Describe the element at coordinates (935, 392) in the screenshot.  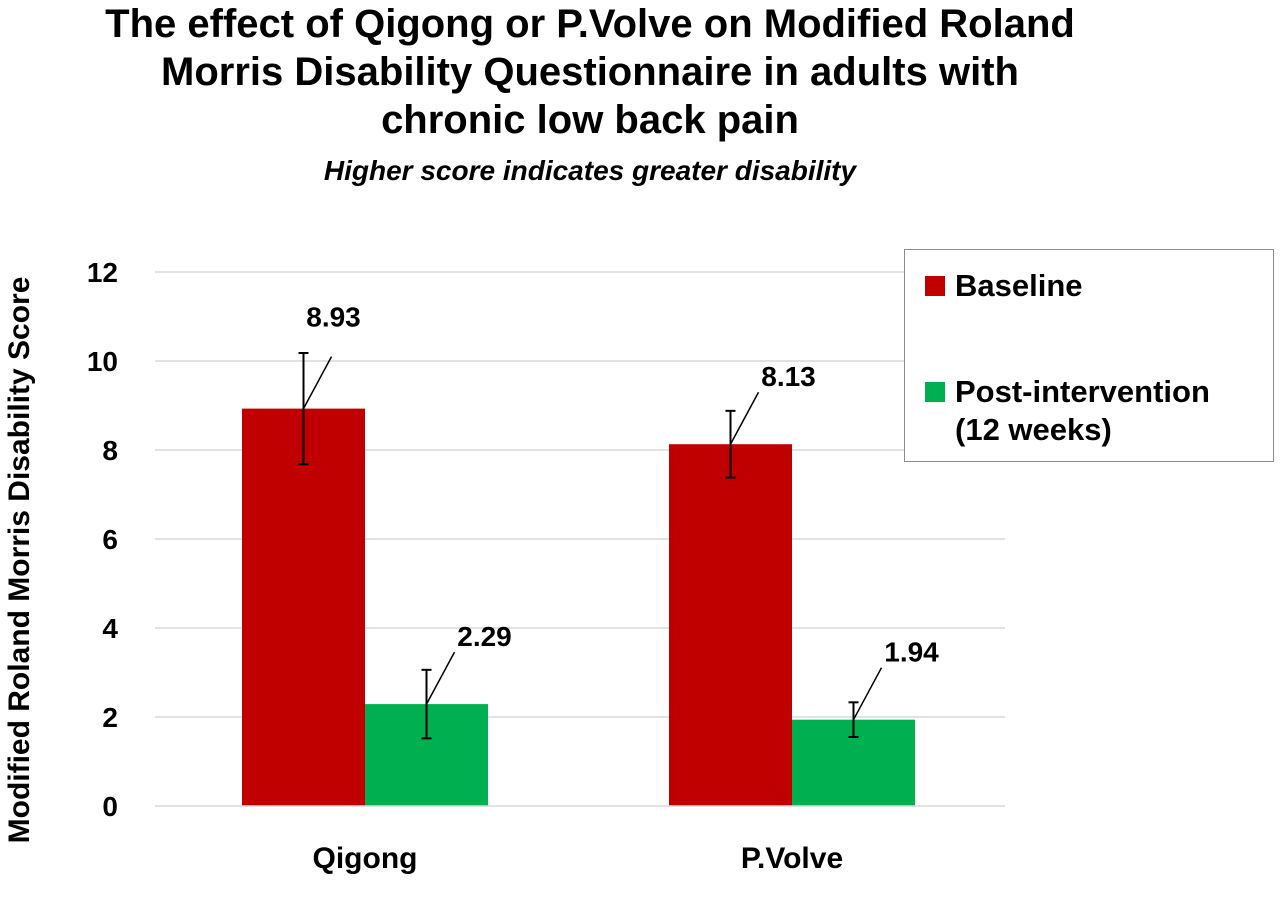
I see `legend-swatch-post-intervention` at that location.